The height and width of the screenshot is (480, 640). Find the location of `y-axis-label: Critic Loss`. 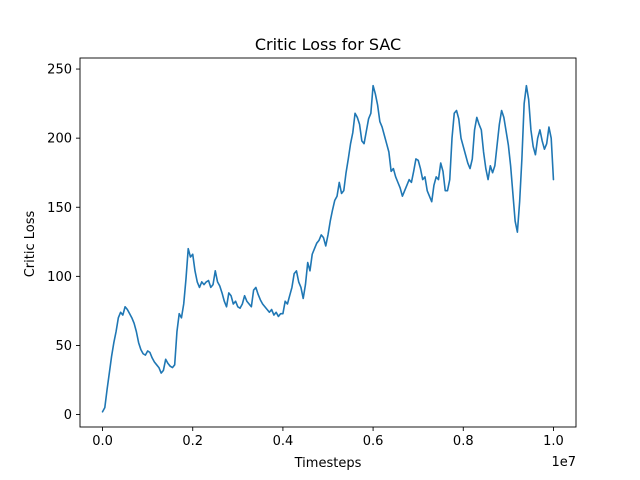

y-axis-label: Critic Loss is located at coordinates (30, 244).